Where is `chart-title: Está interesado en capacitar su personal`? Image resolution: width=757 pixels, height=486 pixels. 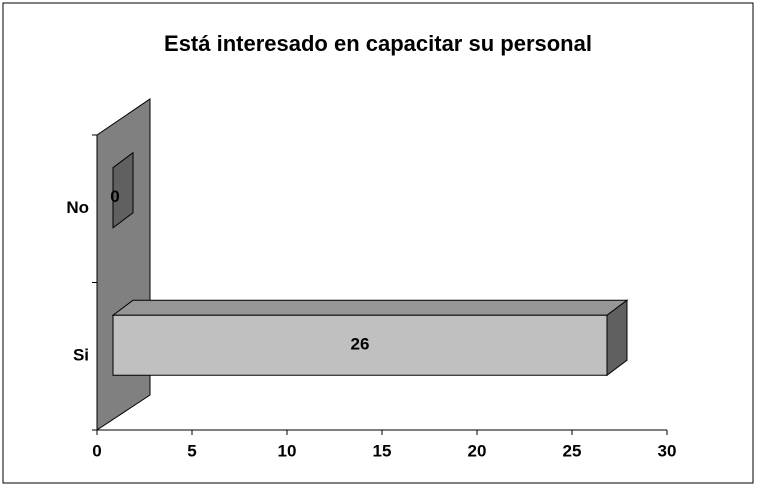
chart-title: Está interesado en capacitar su personal is located at coordinates (378, 43).